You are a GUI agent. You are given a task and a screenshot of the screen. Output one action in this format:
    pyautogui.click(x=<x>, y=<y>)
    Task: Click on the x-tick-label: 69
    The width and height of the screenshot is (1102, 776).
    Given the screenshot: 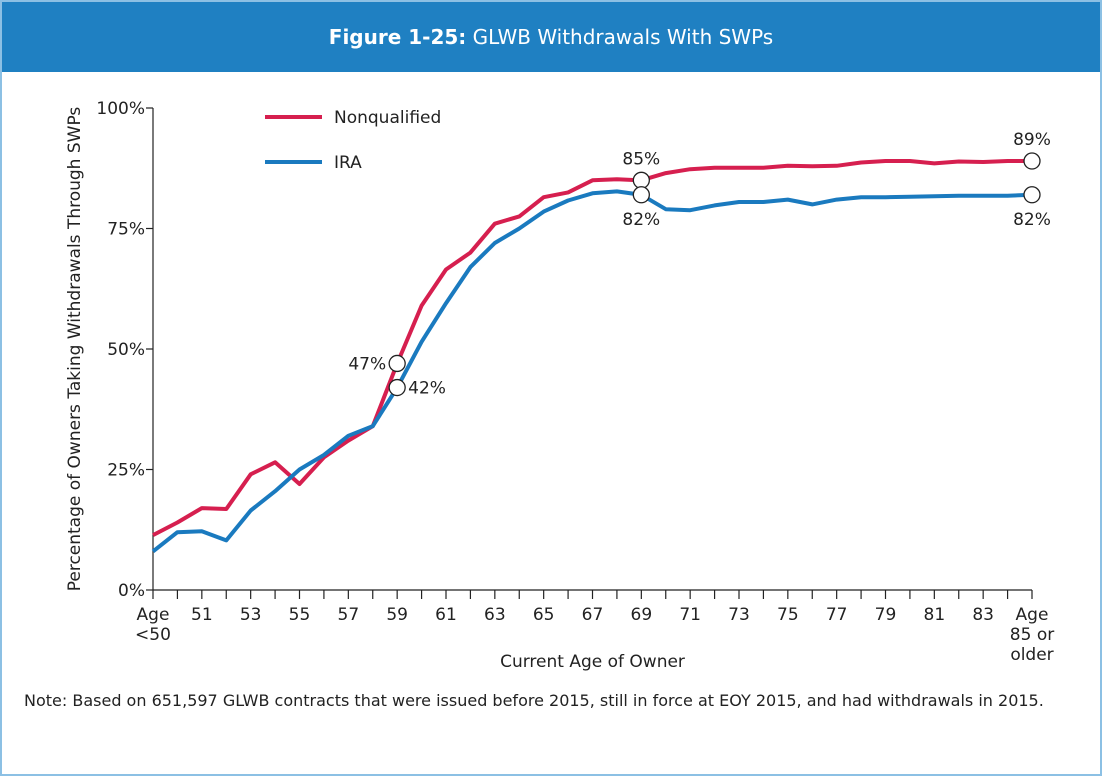 What is the action you would take?
    pyautogui.click(x=642, y=615)
    